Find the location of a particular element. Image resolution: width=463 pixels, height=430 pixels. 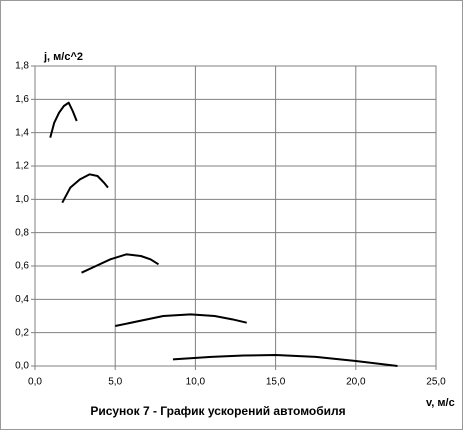

y-tick-label: 1,2 is located at coordinates (22, 166).